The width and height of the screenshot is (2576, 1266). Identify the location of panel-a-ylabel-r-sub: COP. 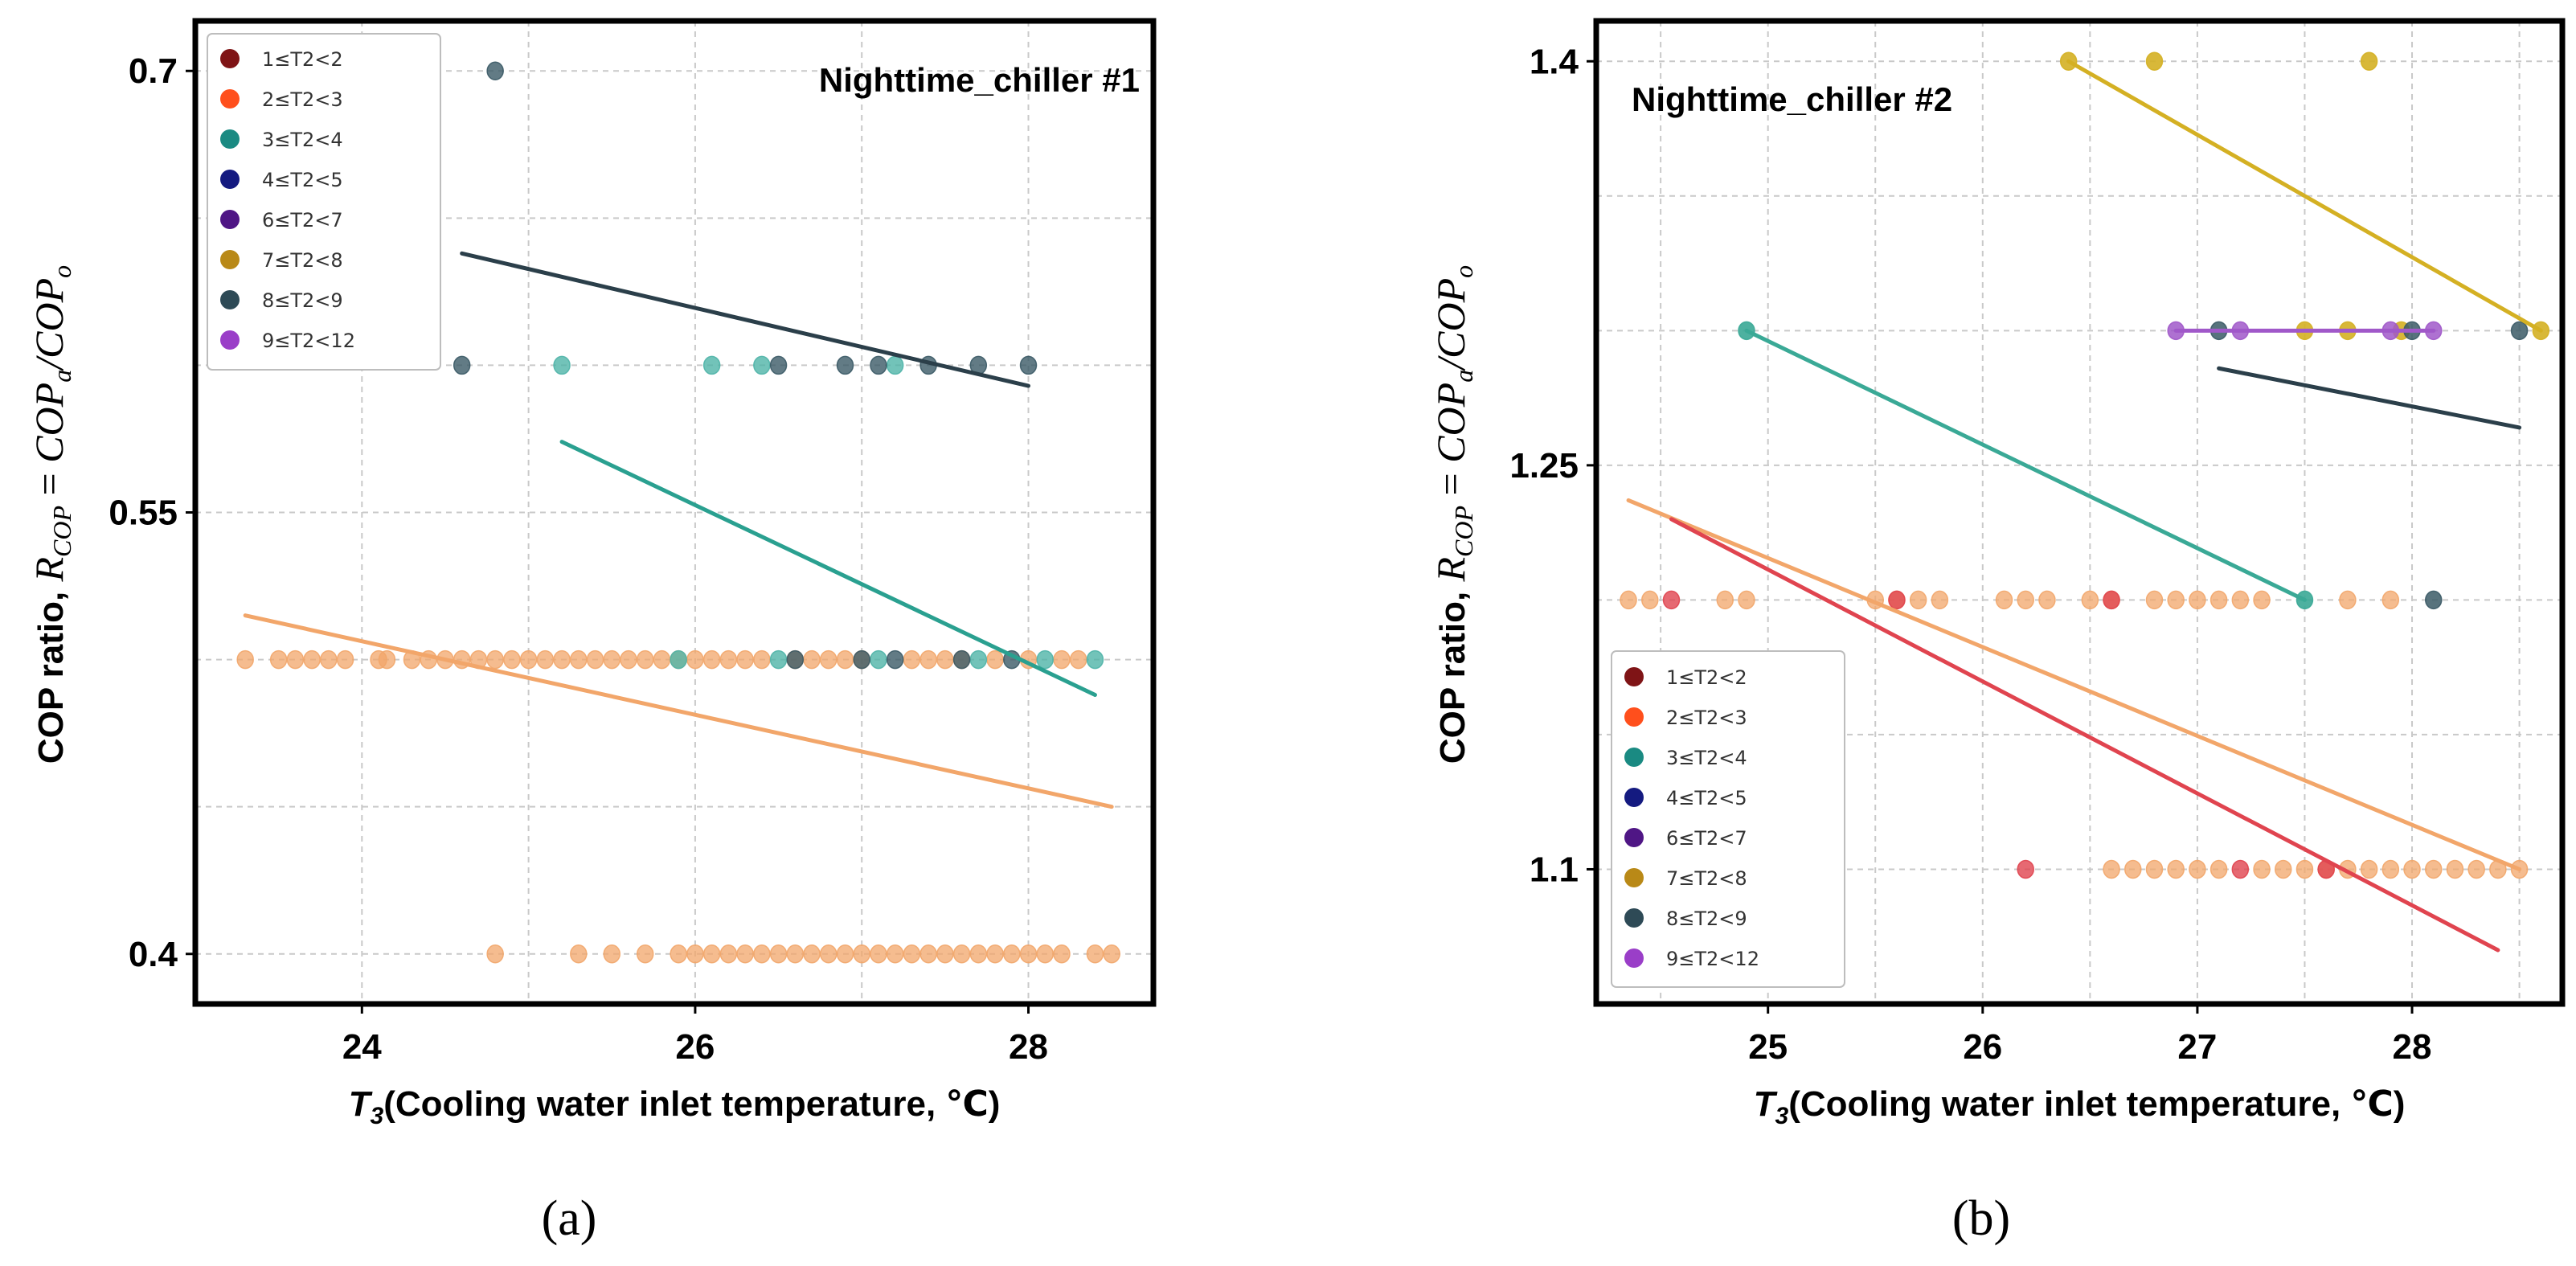
(61, 531).